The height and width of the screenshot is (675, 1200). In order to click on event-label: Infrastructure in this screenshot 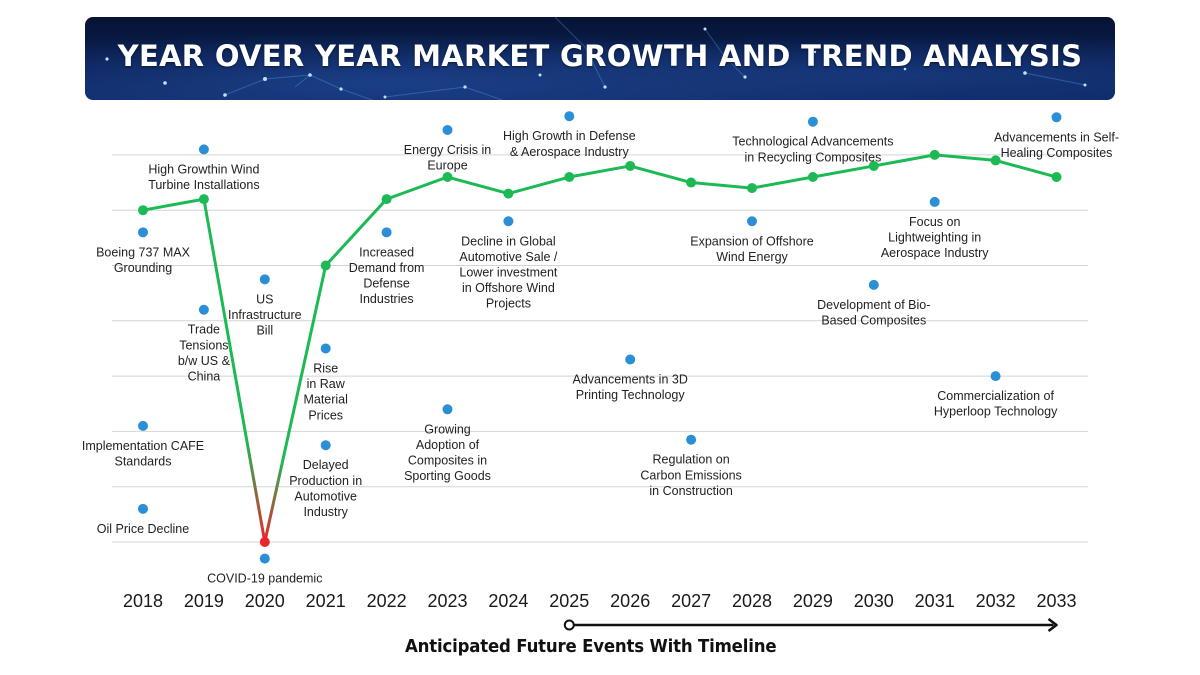, I will do `click(265, 315)`.